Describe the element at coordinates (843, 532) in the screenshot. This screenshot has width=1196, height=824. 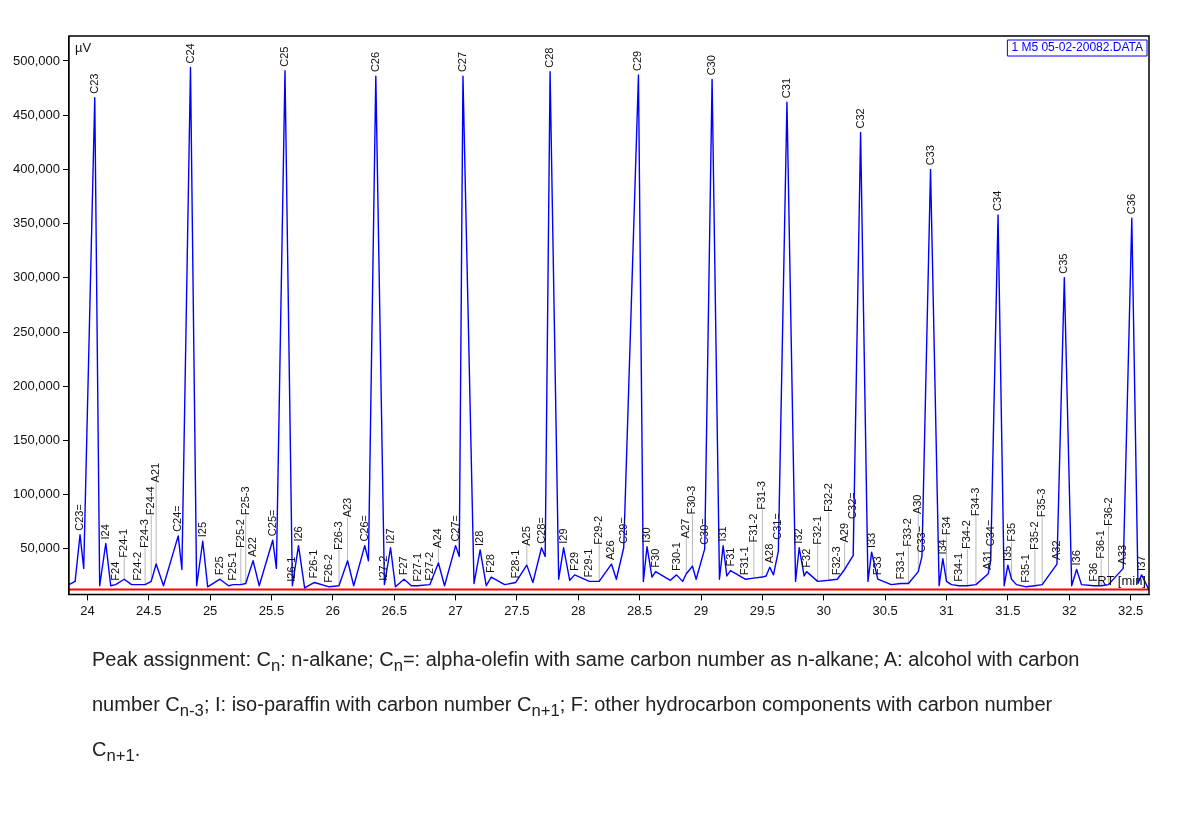
I see `annotation: A29` at that location.